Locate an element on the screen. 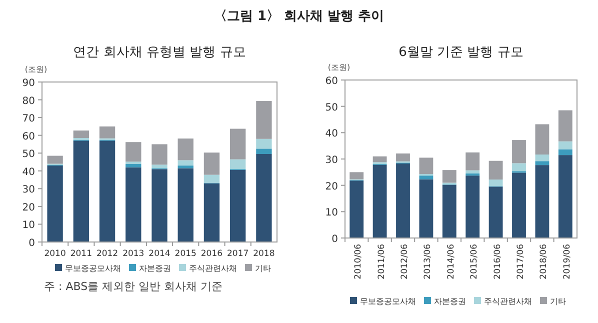  text: 주 : ABS를 제외한 일반 회사채 기준 is located at coordinates (133, 286).